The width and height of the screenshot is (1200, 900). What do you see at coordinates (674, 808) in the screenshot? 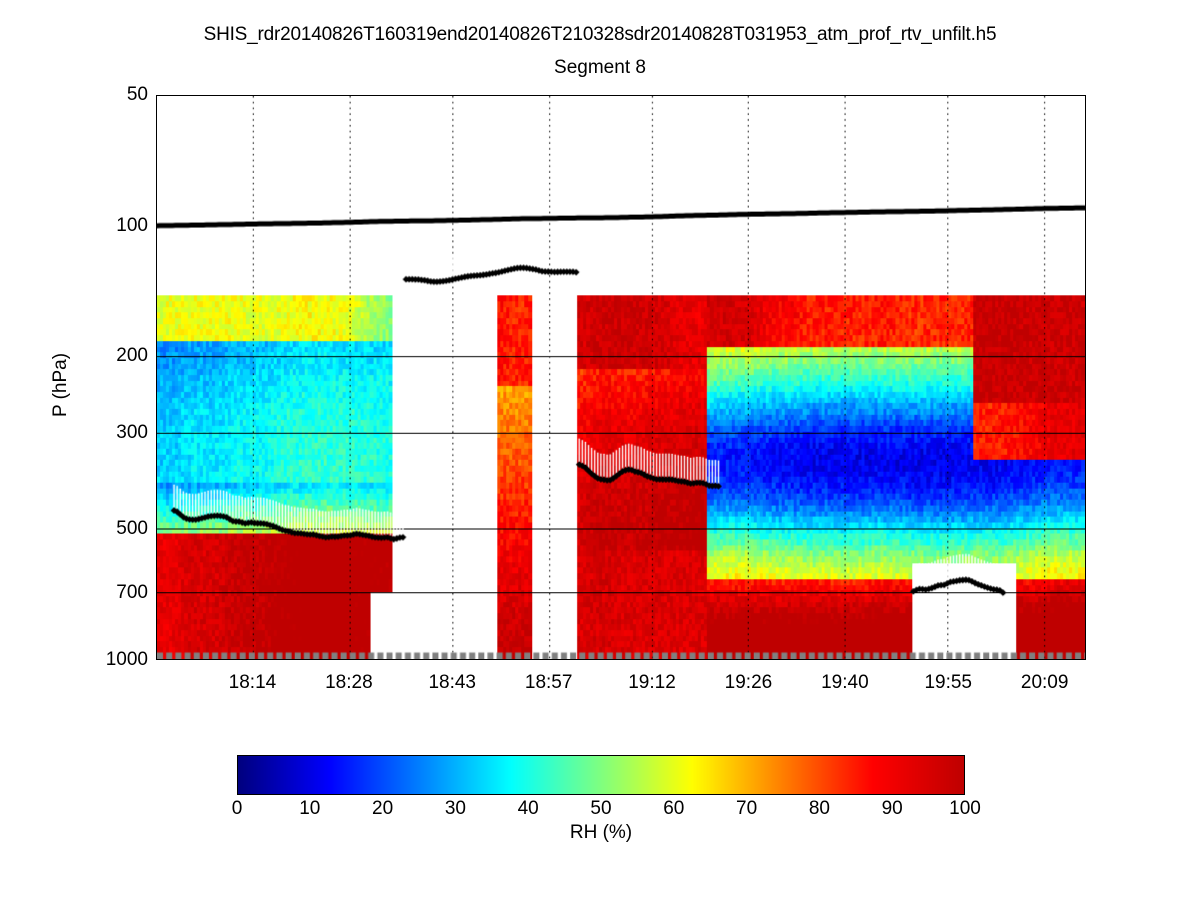
I see `colorbar-tick-60: 60` at bounding box center [674, 808].